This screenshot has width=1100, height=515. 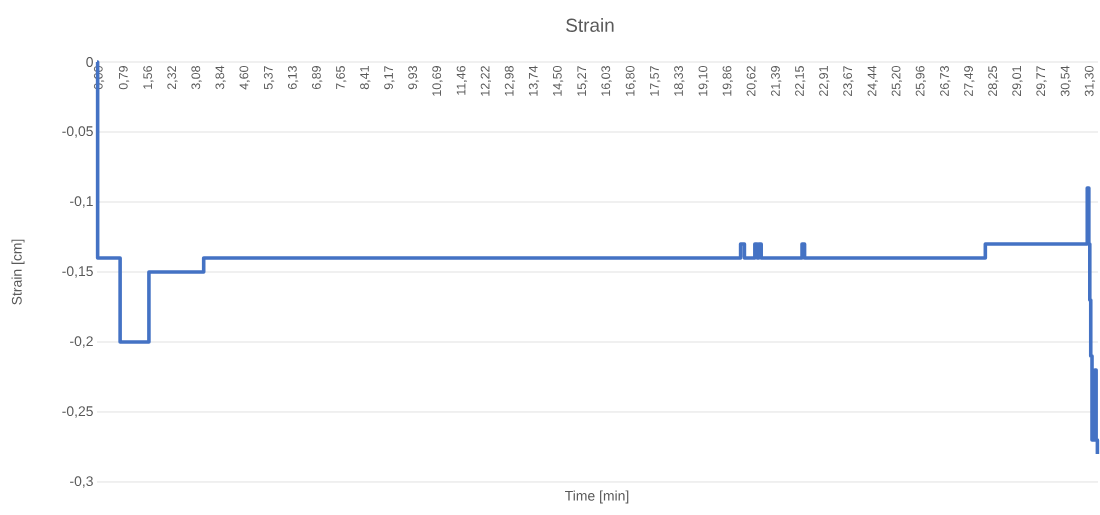 I want to click on x-tick-label: 18,33, so click(x=679, y=81).